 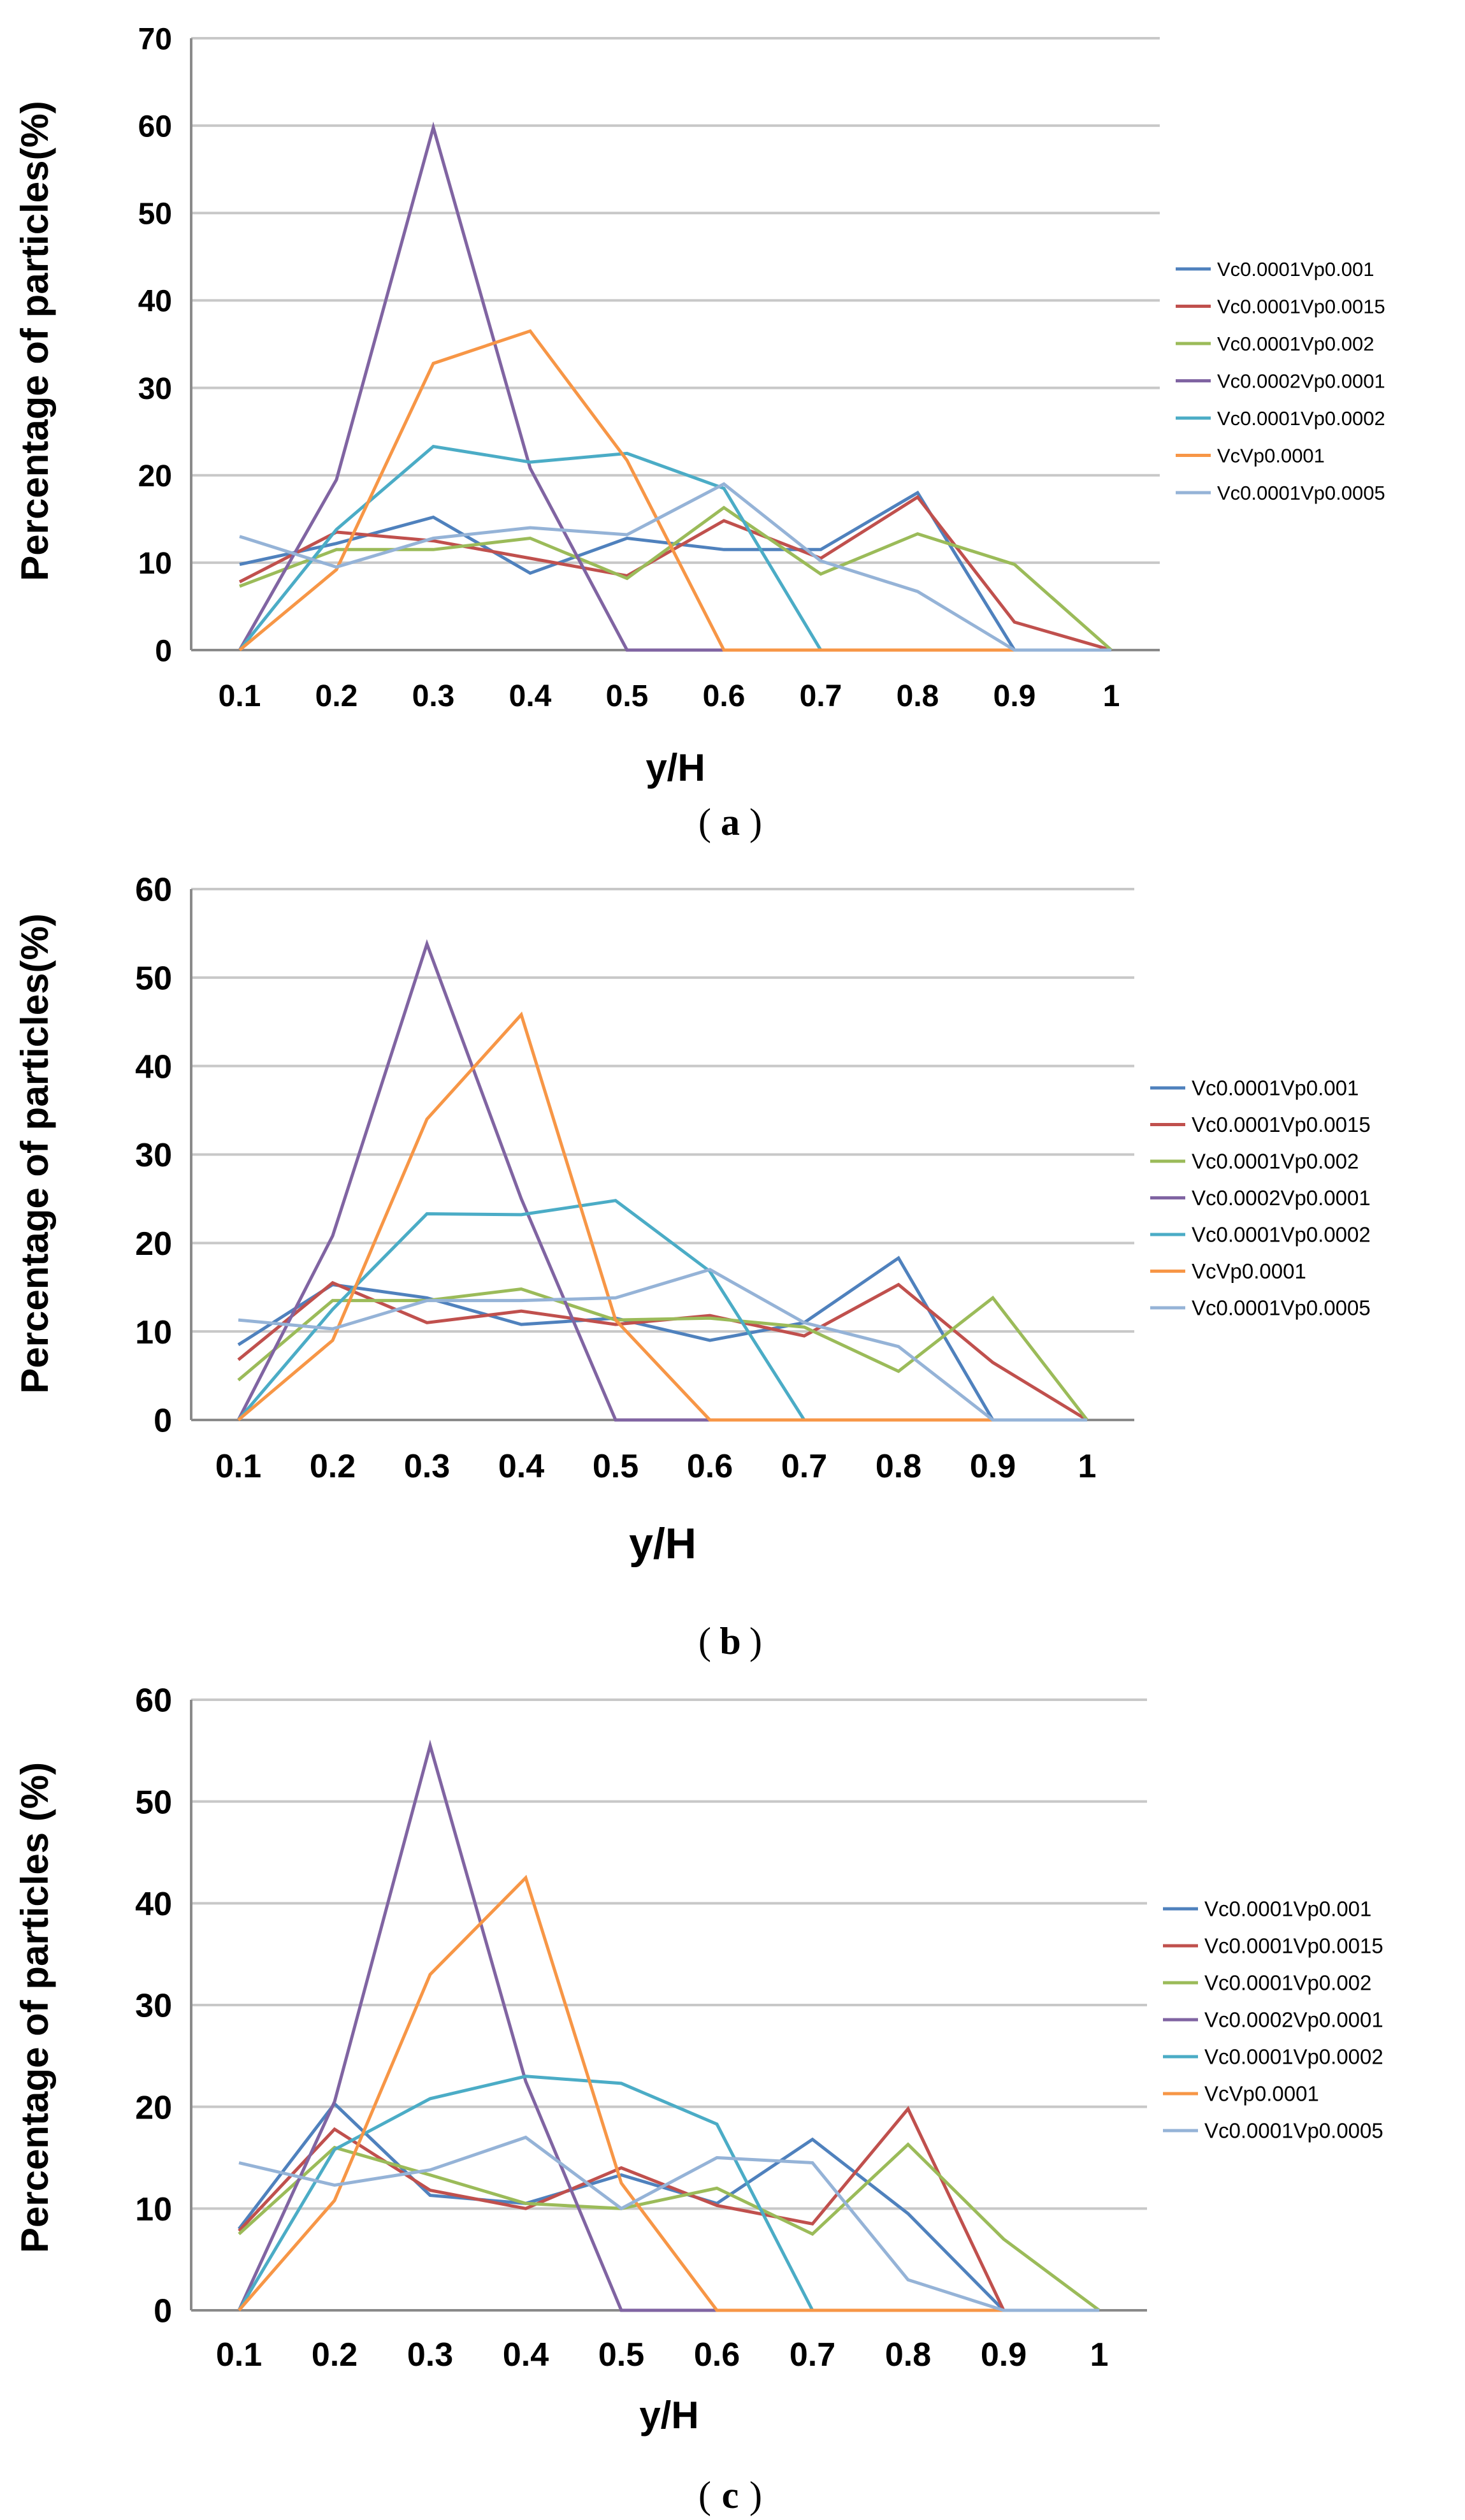 What do you see at coordinates (34, 2007) in the screenshot?
I see `y-axis-title: Percentage of particles (%)` at bounding box center [34, 2007].